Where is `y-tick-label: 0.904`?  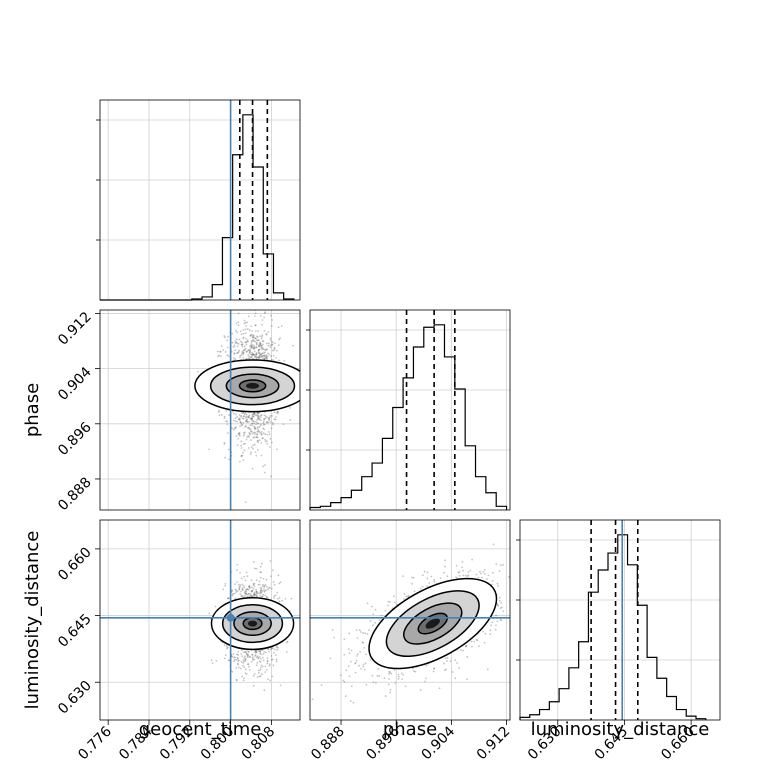
y-tick-label: 0.904 is located at coordinates (75, 384).